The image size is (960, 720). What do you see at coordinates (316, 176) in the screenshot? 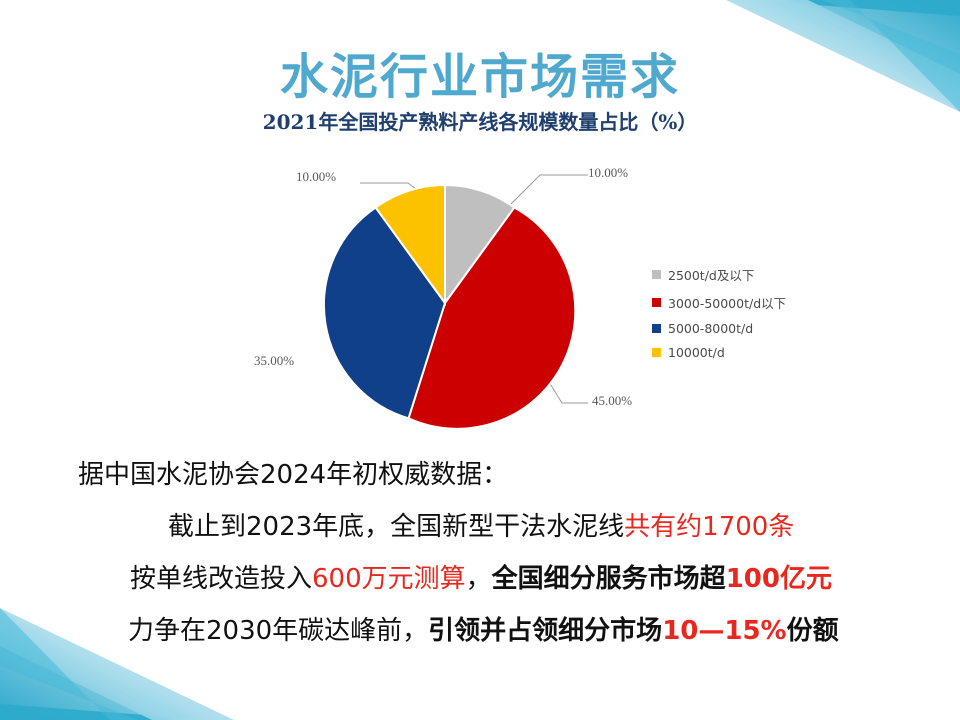
I see `pie-label-top-left: 10.00%` at bounding box center [316, 176].